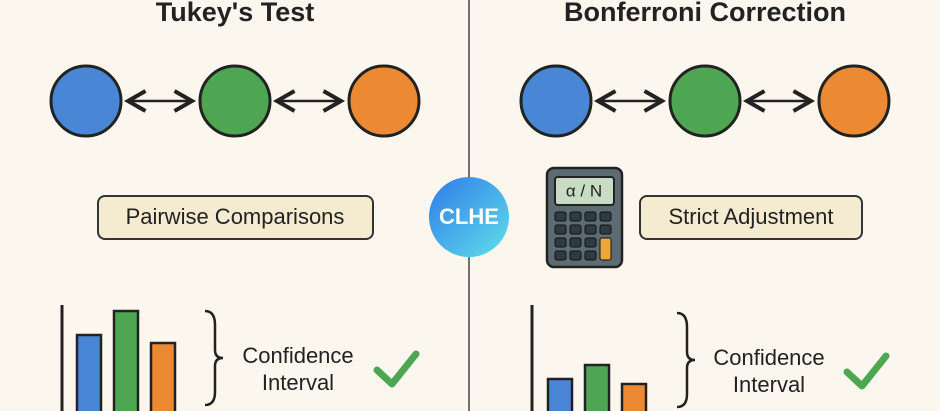 This screenshot has width=940, height=411. I want to click on label-text: Pairwise Comparisons, so click(235, 216).